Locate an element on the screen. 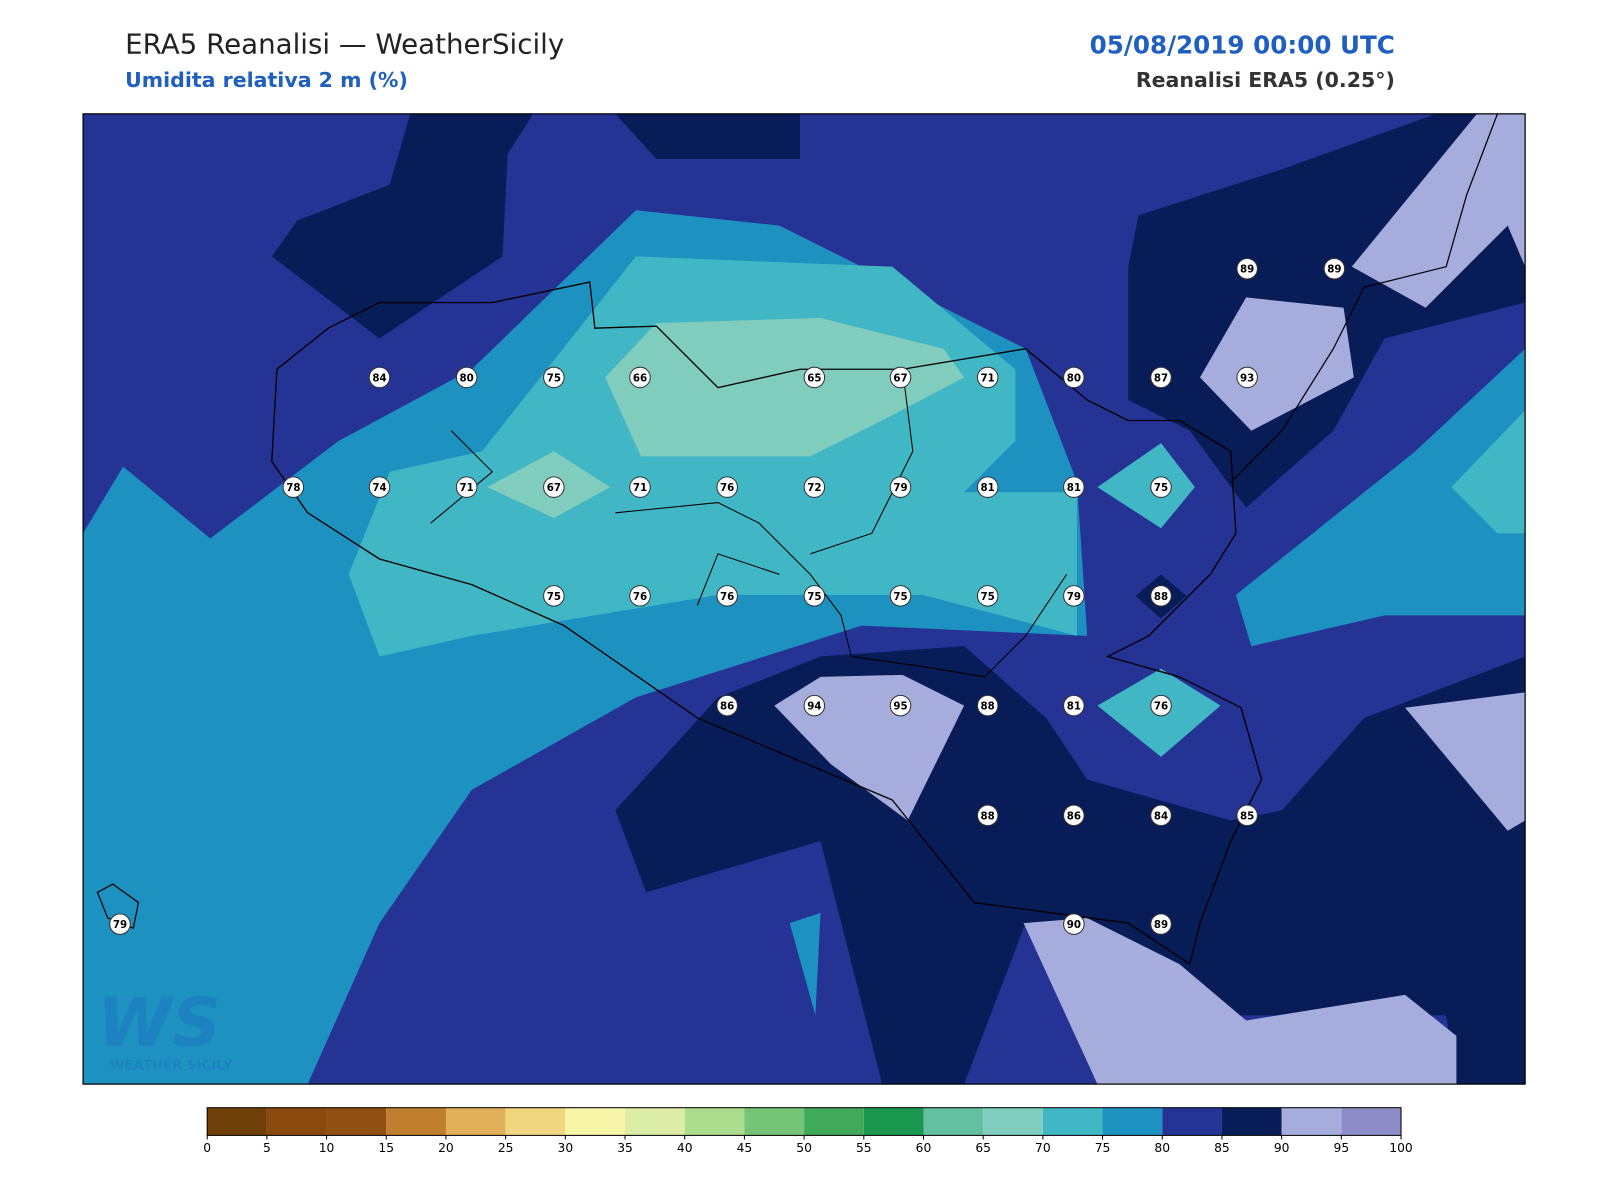 The width and height of the screenshot is (1600, 1200). colorbar-tick-label: 75 is located at coordinates (1103, 1148).